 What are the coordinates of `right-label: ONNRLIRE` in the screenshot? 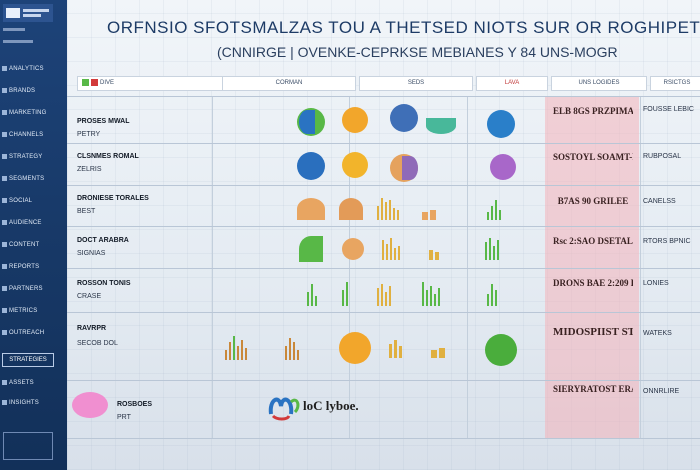 It's located at (661, 391).